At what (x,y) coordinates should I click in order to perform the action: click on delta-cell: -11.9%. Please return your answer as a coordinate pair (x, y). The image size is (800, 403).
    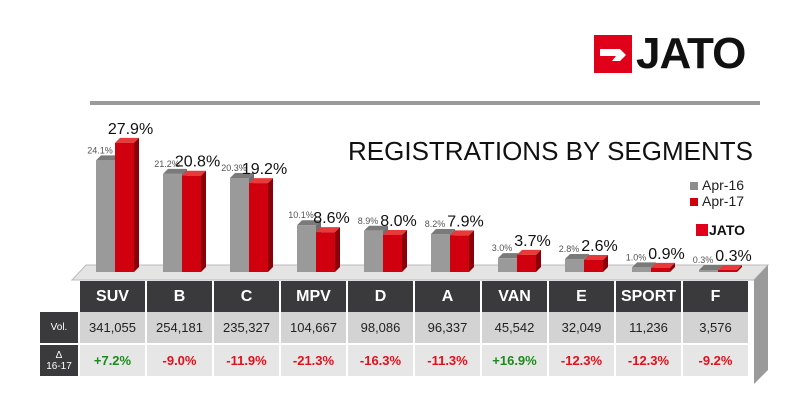
    Looking at the image, I should click on (247, 360).